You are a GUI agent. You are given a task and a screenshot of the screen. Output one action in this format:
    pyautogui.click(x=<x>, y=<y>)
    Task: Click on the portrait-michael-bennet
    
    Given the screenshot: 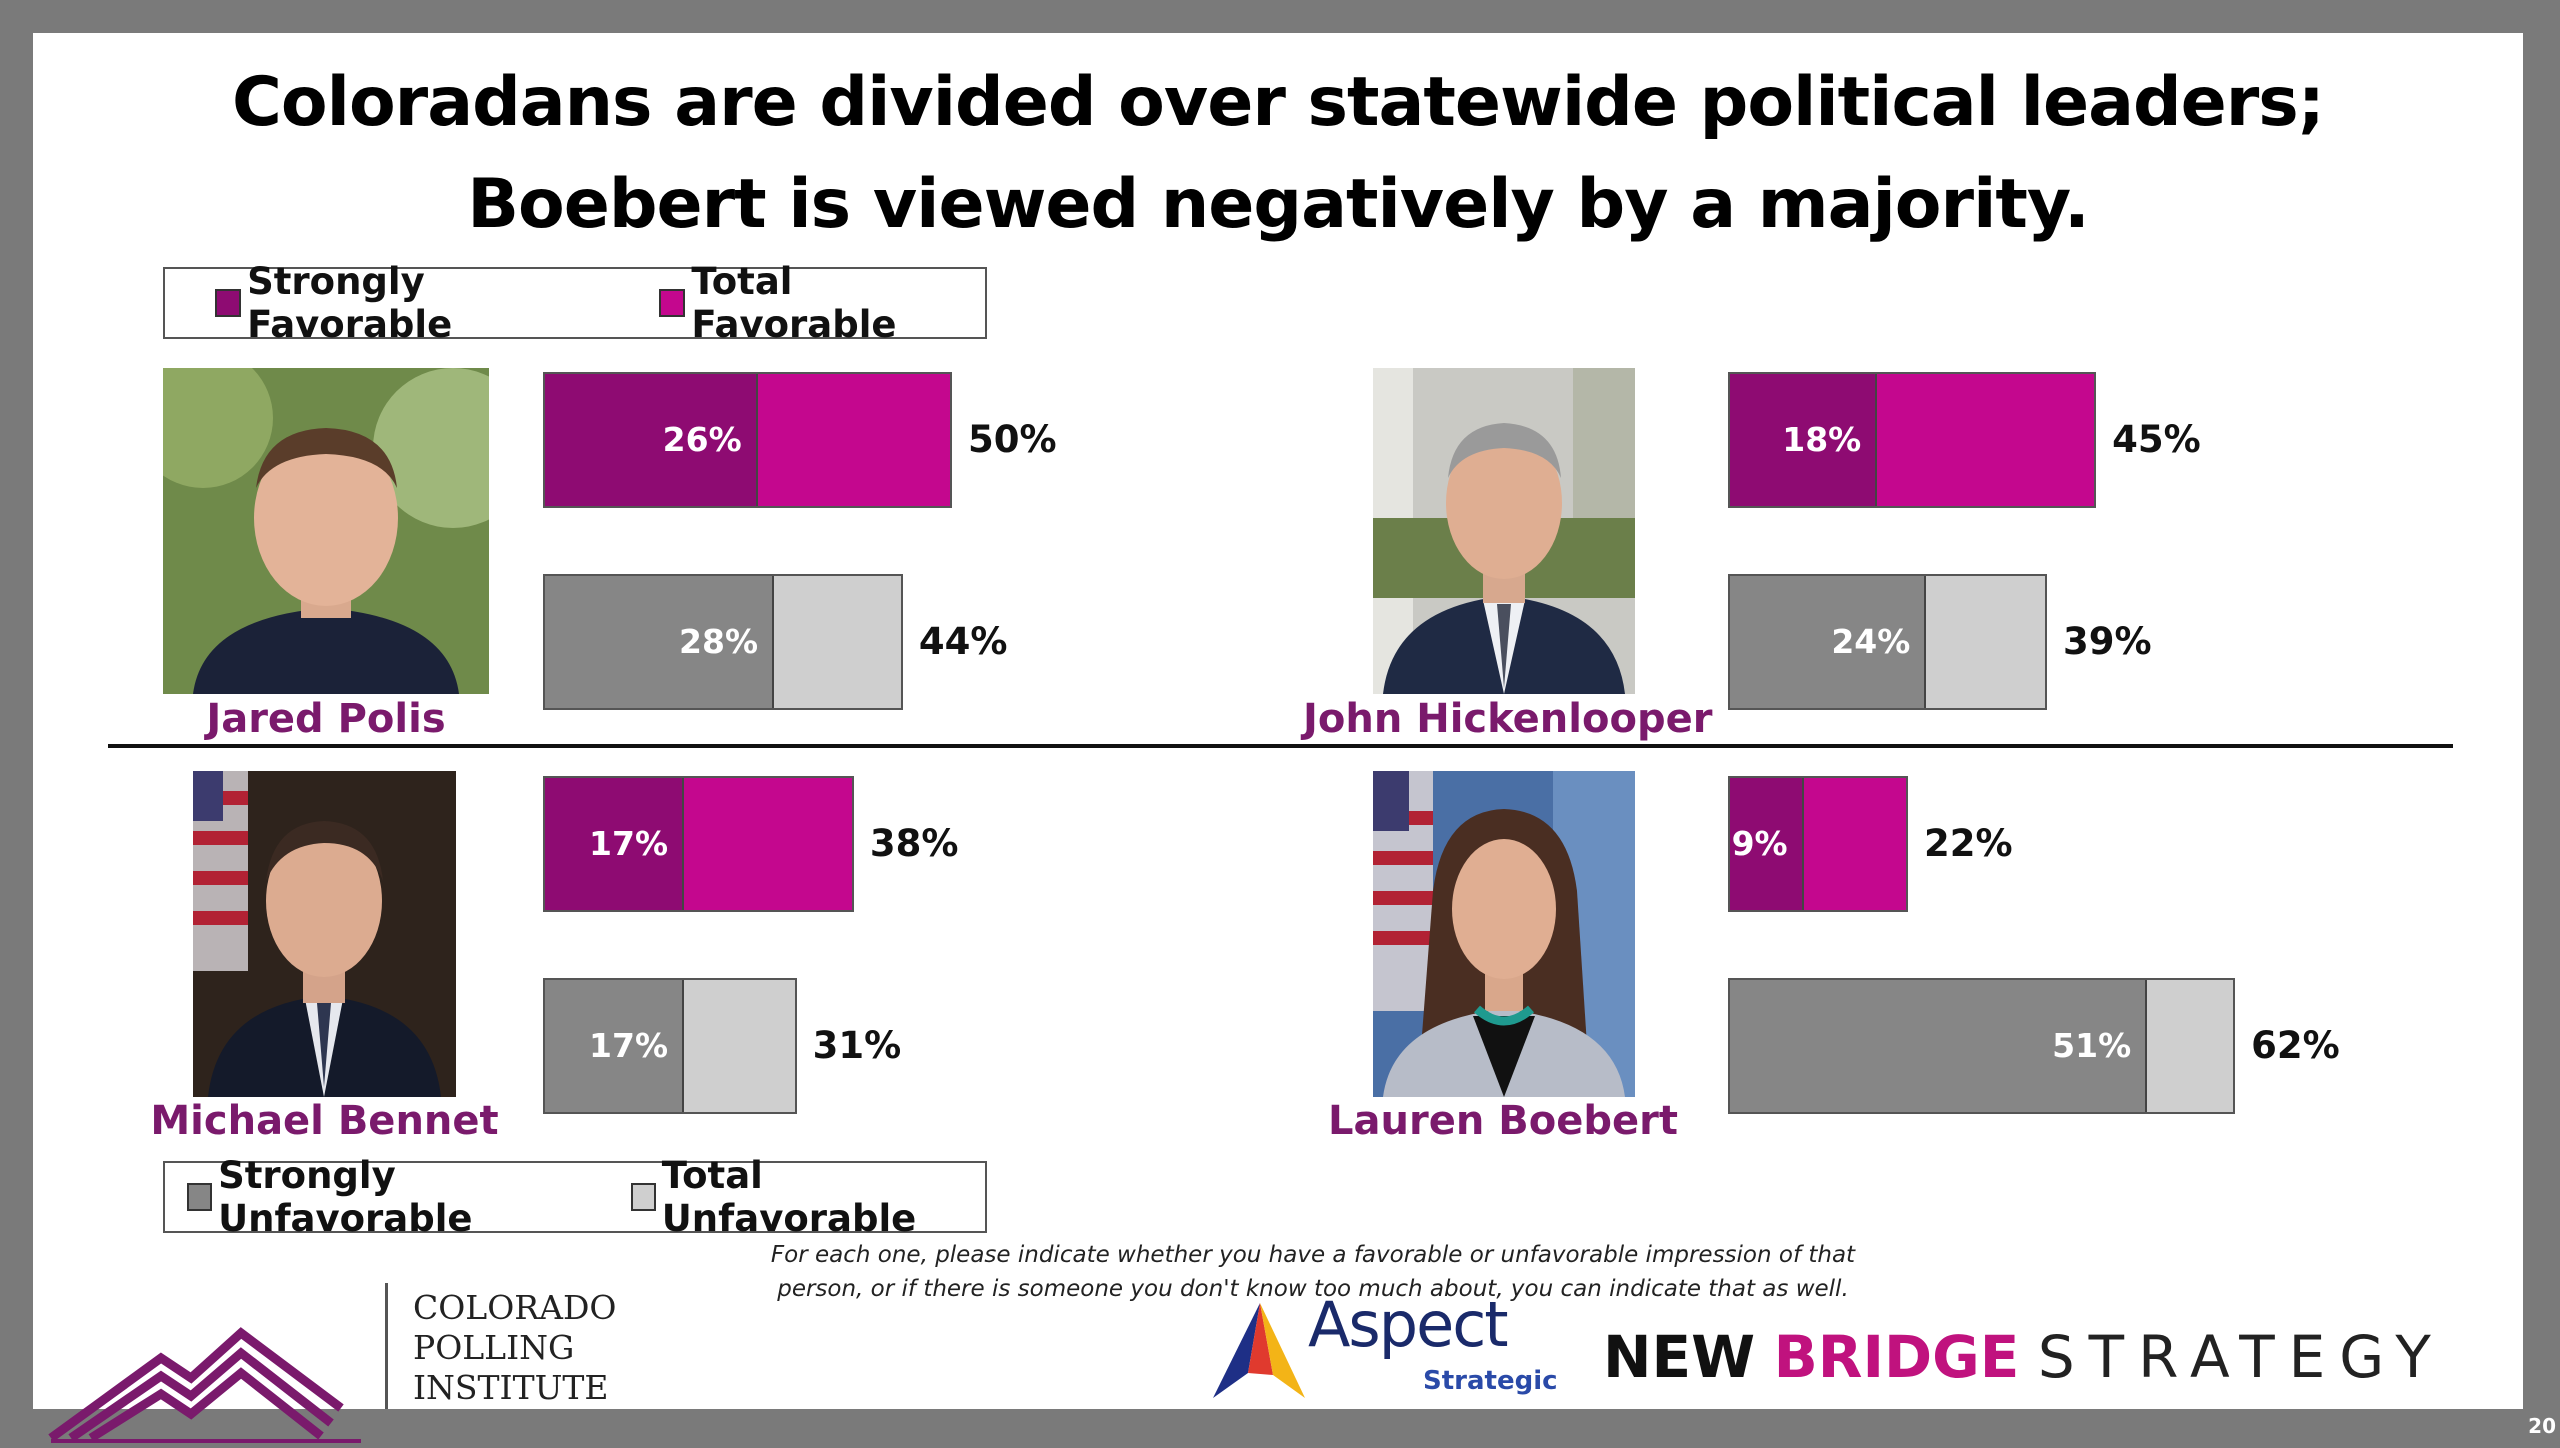 What is the action you would take?
    pyautogui.click(x=324, y=934)
    